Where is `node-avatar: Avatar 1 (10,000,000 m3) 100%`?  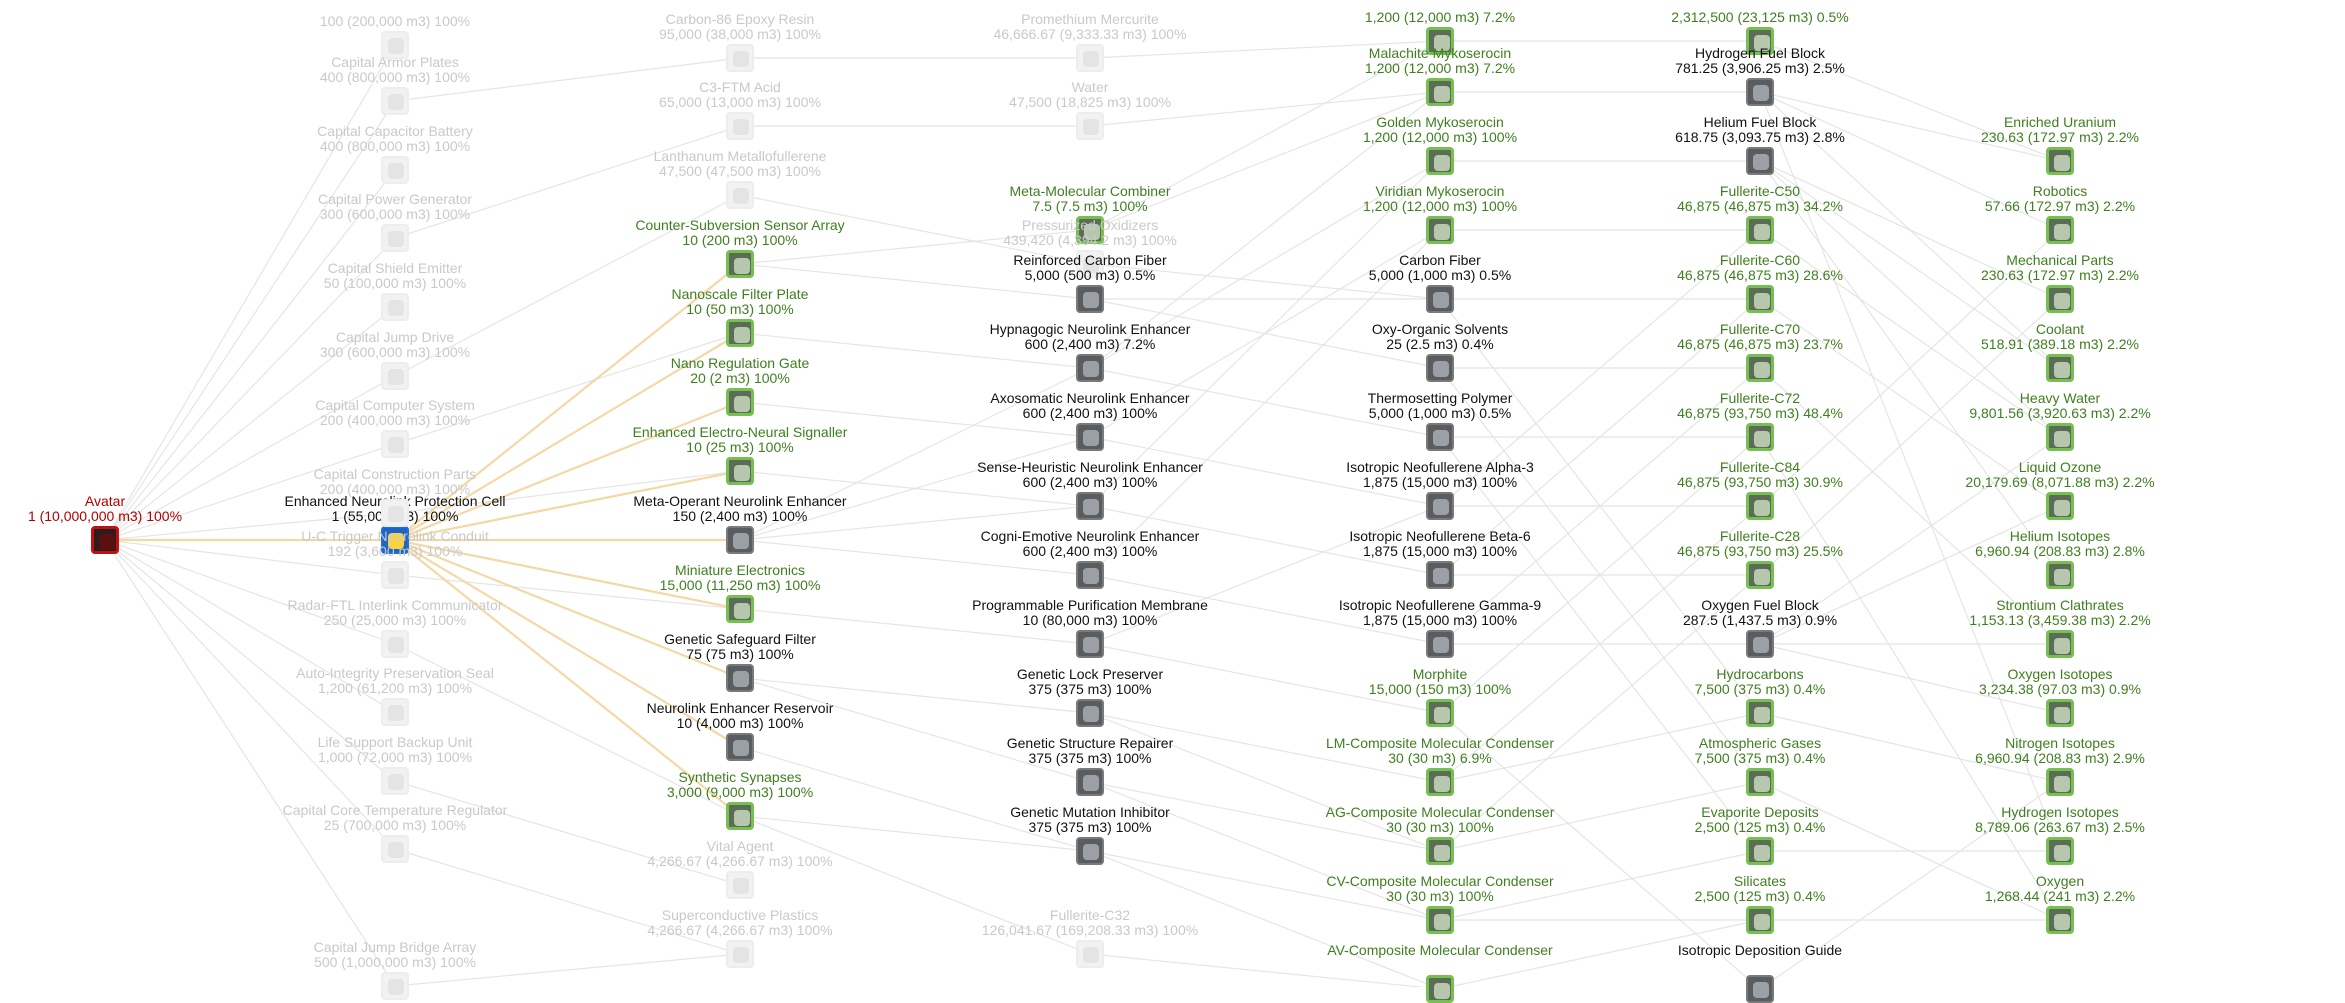 node-avatar: Avatar 1 (10,000,000 m3) 100% is located at coordinates (142, 524).